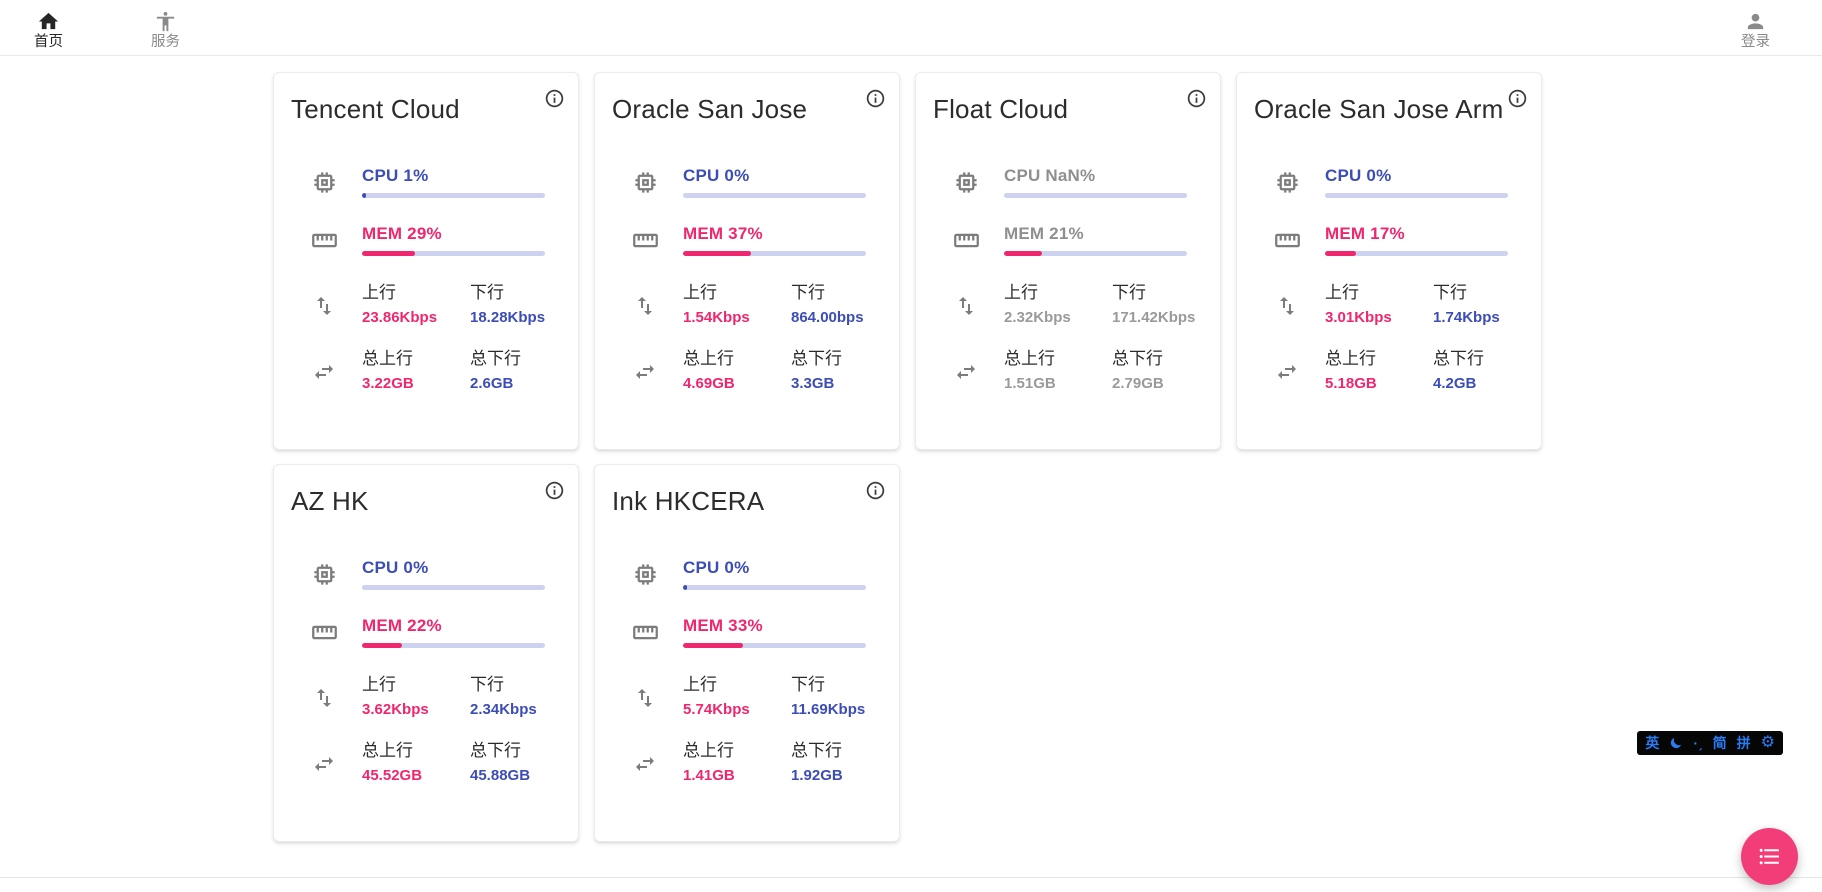 The width and height of the screenshot is (1822, 892). I want to click on cpu-row: CPU 0%, so click(427, 574).